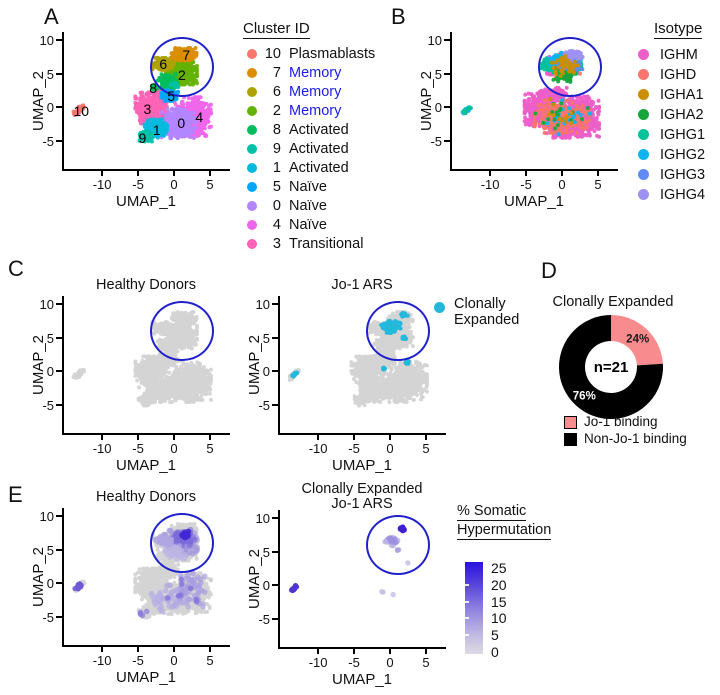  What do you see at coordinates (51, 16) in the screenshot?
I see `panel-label-a: A` at bounding box center [51, 16].